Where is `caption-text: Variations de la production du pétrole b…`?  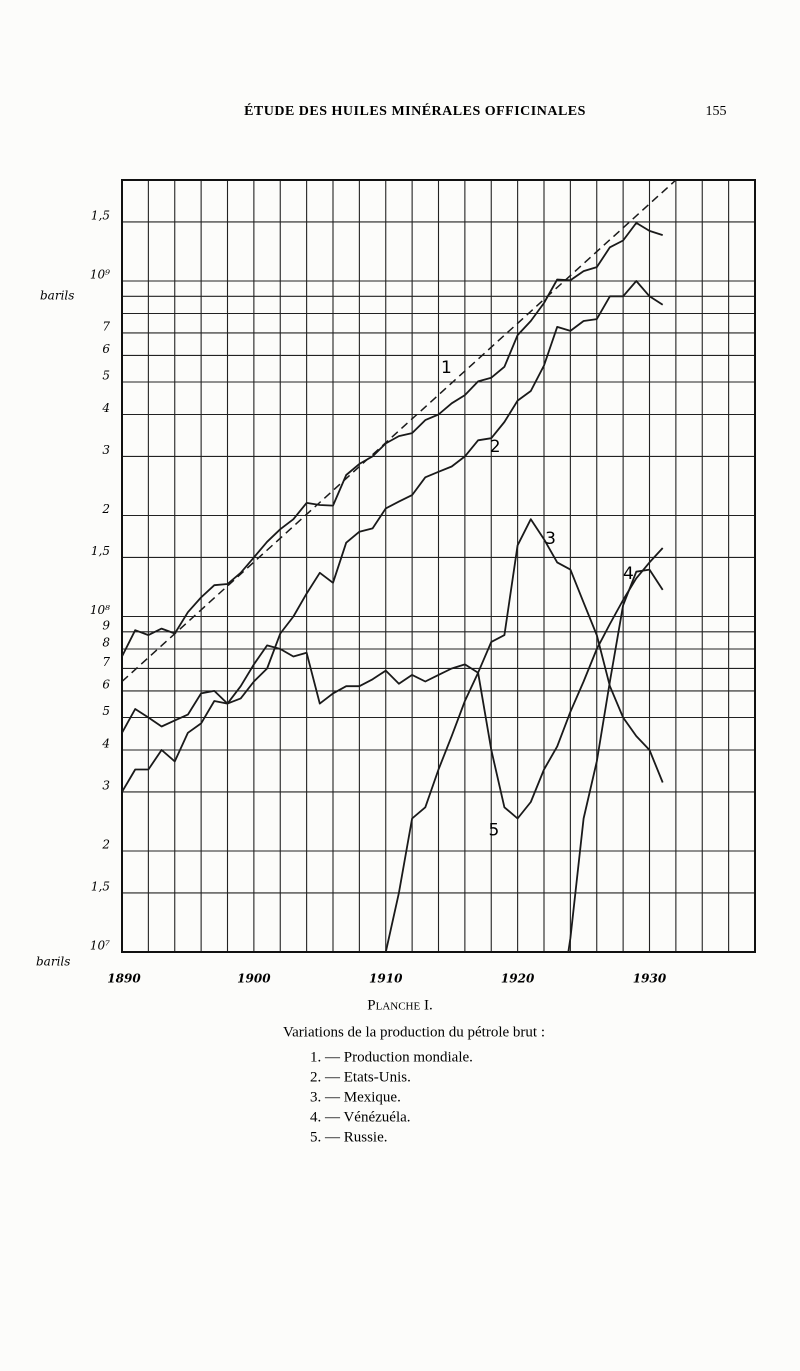 caption-text: Variations de la production du pétrole b… is located at coordinates (414, 1032).